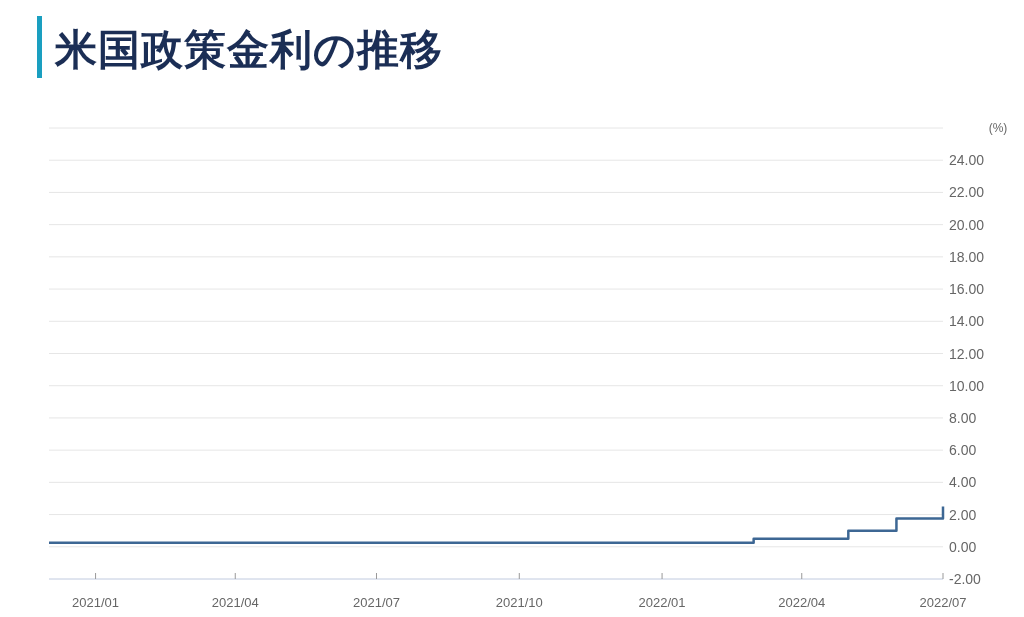 The image size is (1024, 617). What do you see at coordinates (662, 602) in the screenshot?
I see `x-tick-label: 2022/01` at bounding box center [662, 602].